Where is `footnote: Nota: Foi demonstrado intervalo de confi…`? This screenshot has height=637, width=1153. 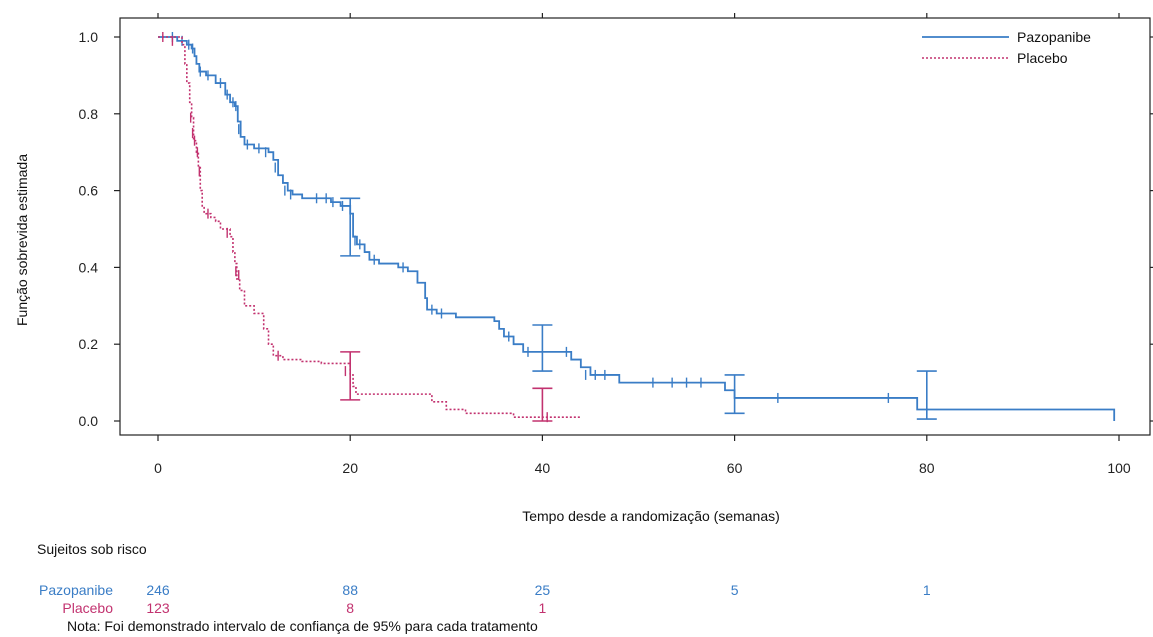 footnote: Nota: Foi demonstrado intervalo de confi… is located at coordinates (302, 626).